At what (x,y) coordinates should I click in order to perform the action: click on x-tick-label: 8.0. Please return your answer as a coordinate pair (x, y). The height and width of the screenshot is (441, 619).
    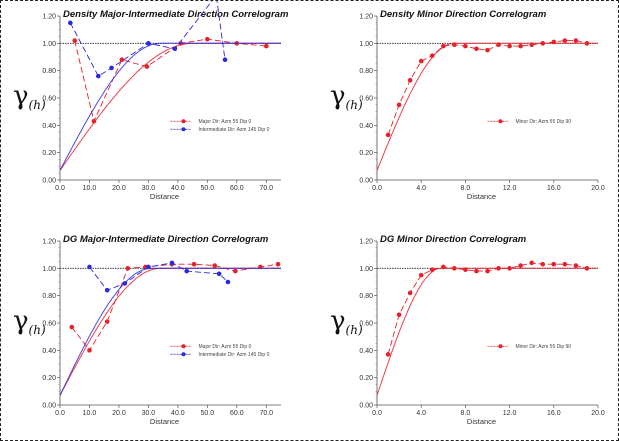
    Looking at the image, I should click on (466, 188).